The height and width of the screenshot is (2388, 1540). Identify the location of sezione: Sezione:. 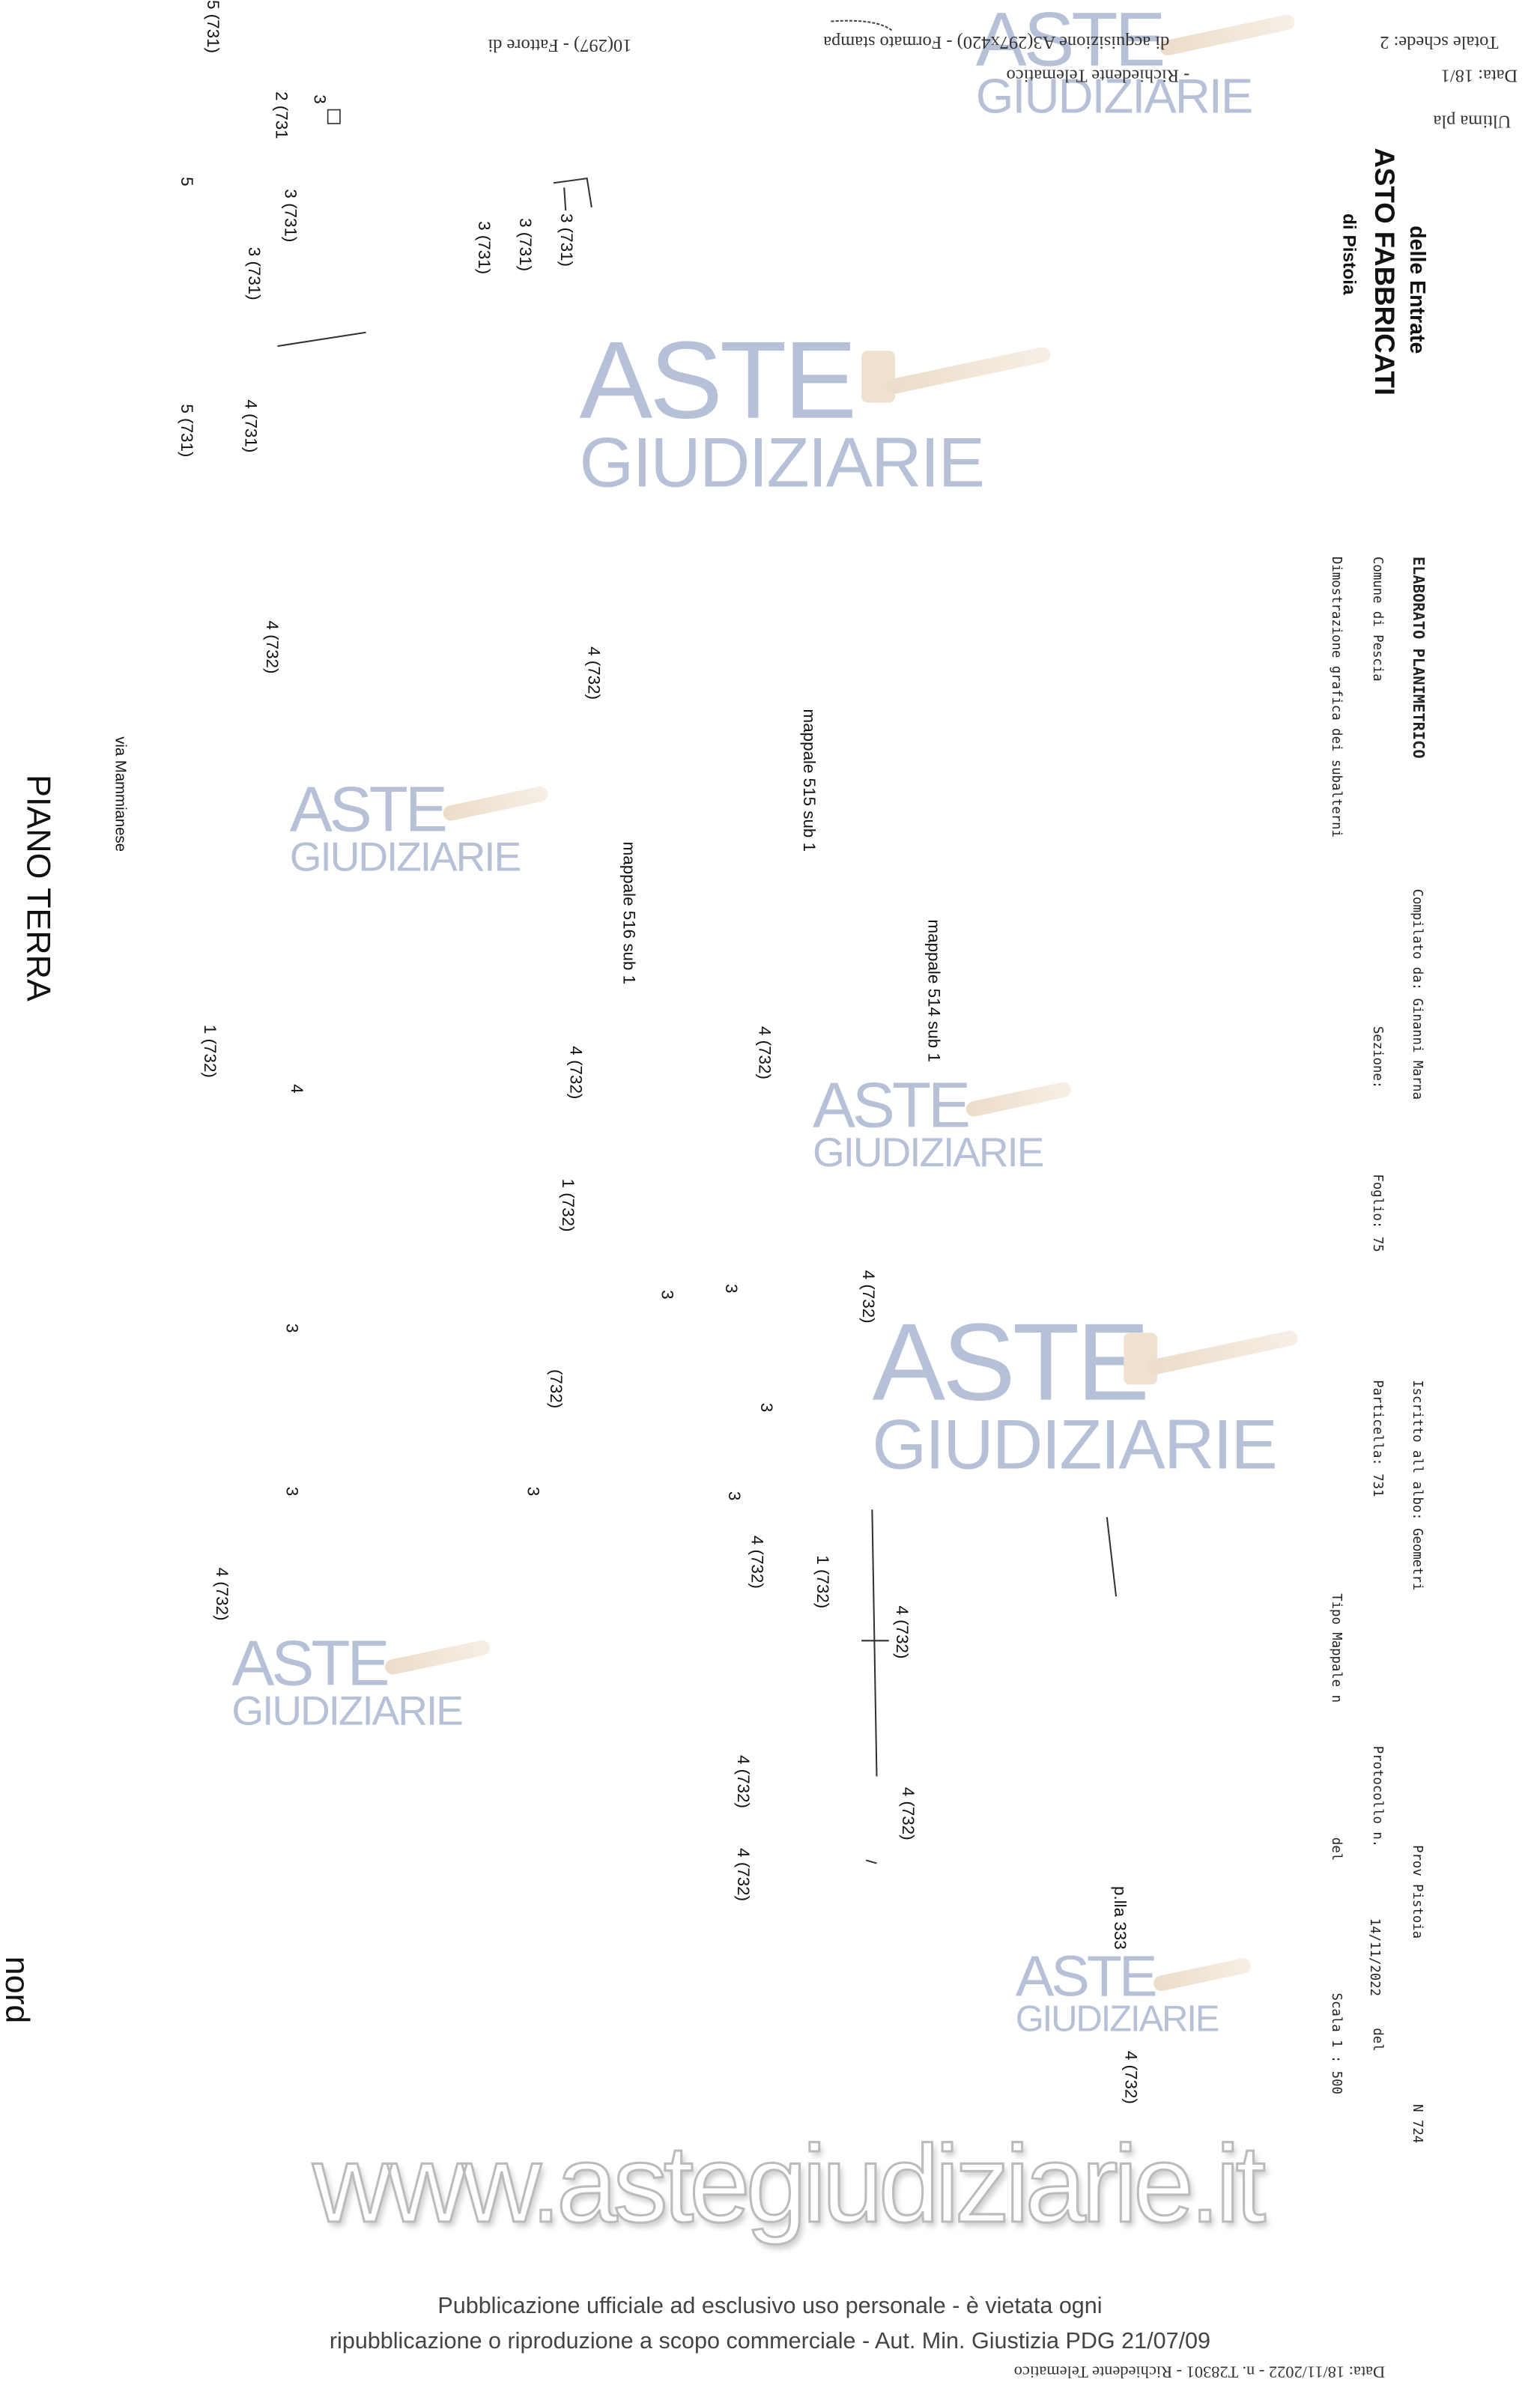
(1376, 1057).